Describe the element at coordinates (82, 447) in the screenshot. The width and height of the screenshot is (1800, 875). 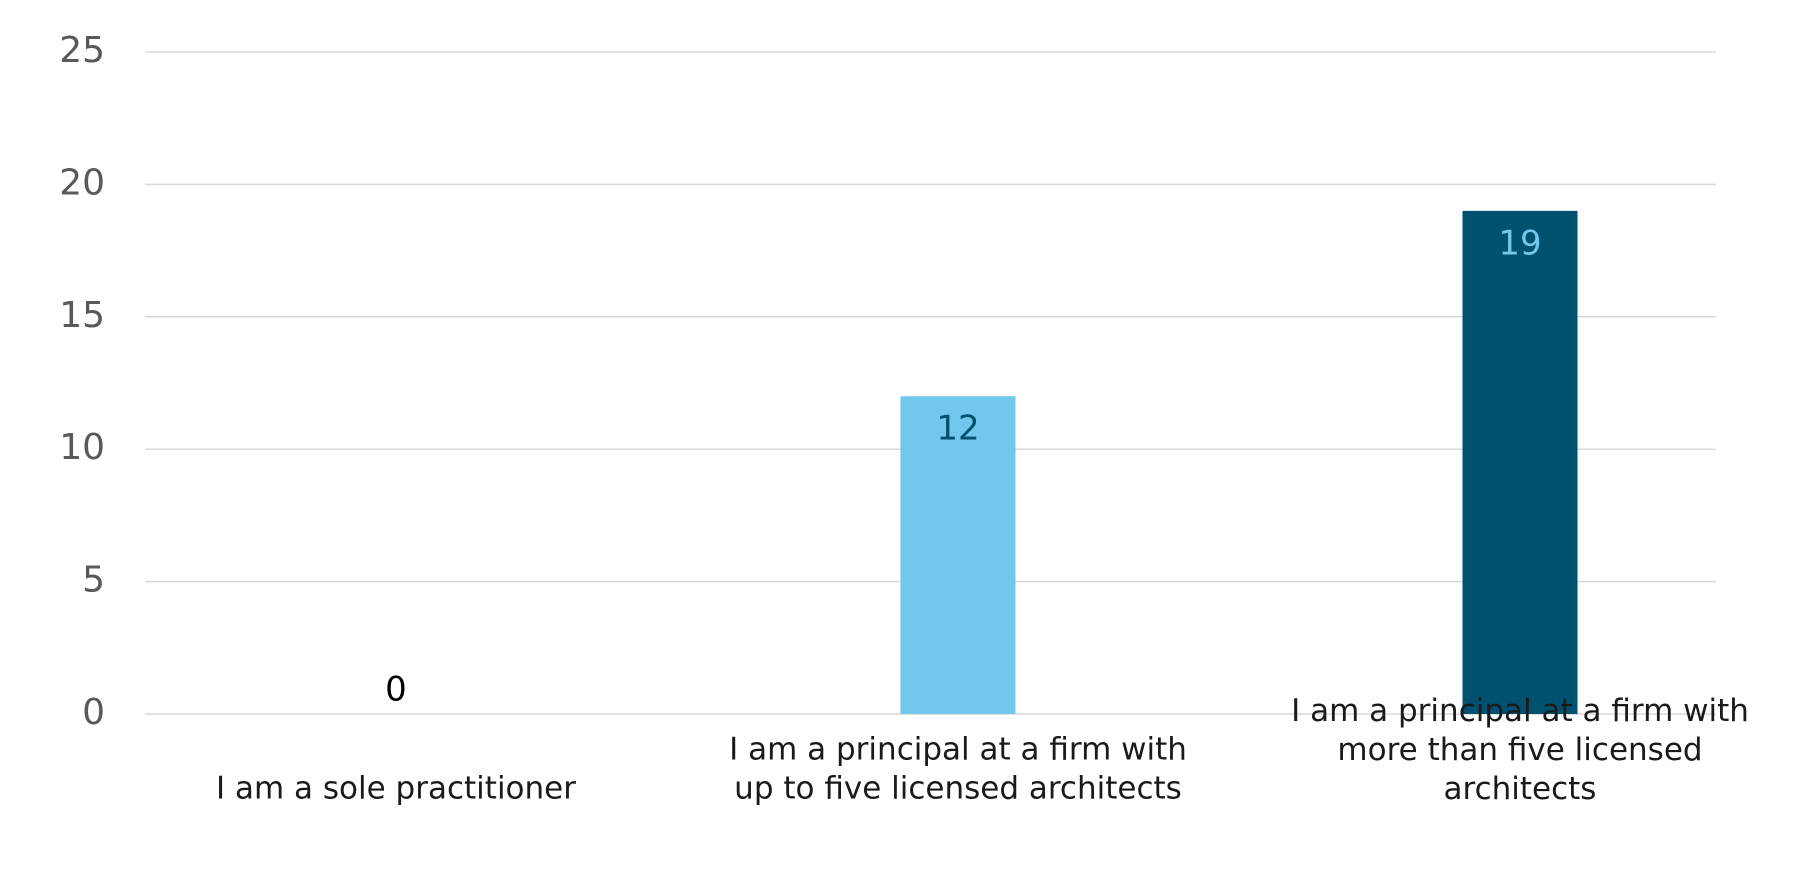
I see `y-tick-label: 10` at that location.